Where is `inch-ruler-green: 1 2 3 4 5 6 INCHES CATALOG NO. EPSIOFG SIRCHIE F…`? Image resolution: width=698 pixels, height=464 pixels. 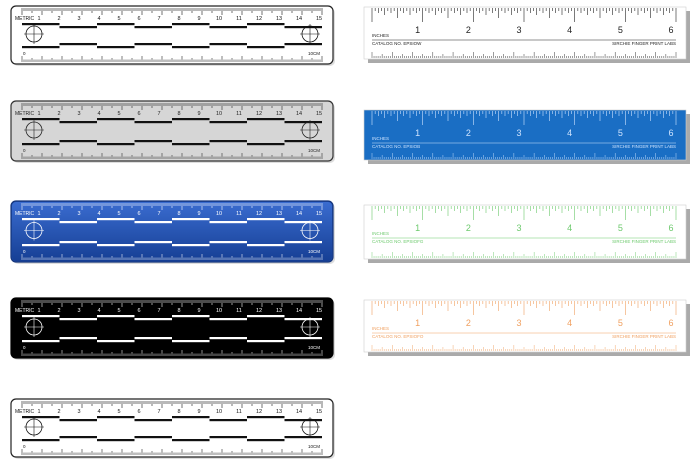
inch-ruler-green: 1 2 3 4 5 6 INCHES CATALOG NO. EPSIOFG SIRCHIE F… is located at coordinates (526, 233).